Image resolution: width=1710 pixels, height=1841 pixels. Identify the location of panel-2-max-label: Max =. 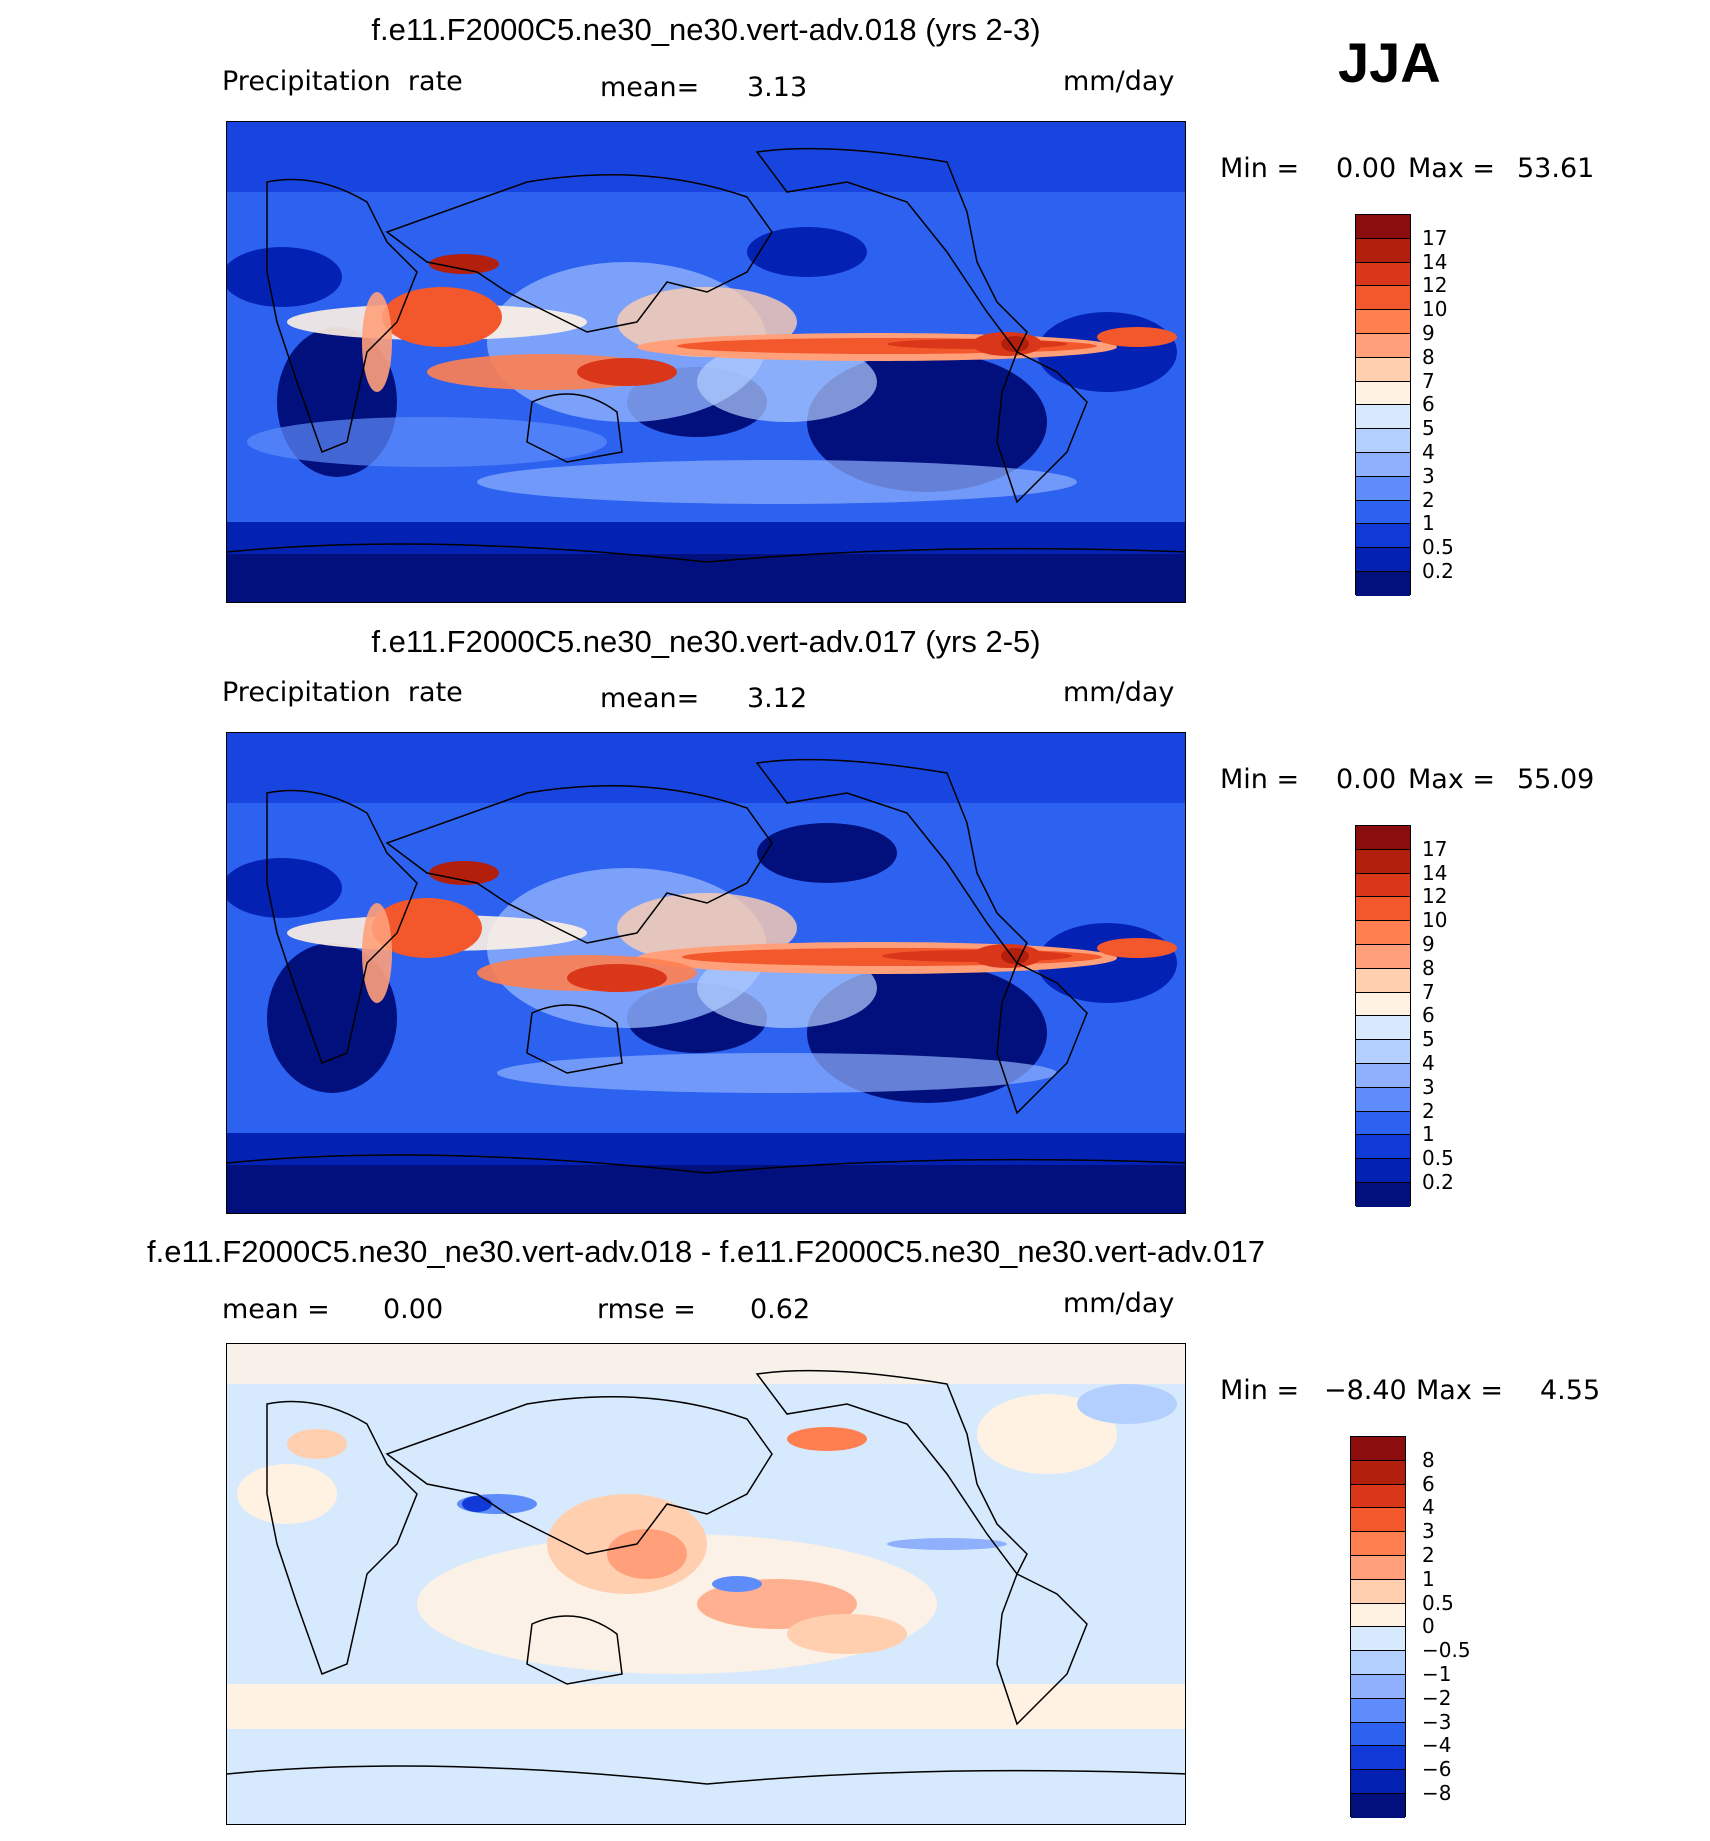
(1452, 779).